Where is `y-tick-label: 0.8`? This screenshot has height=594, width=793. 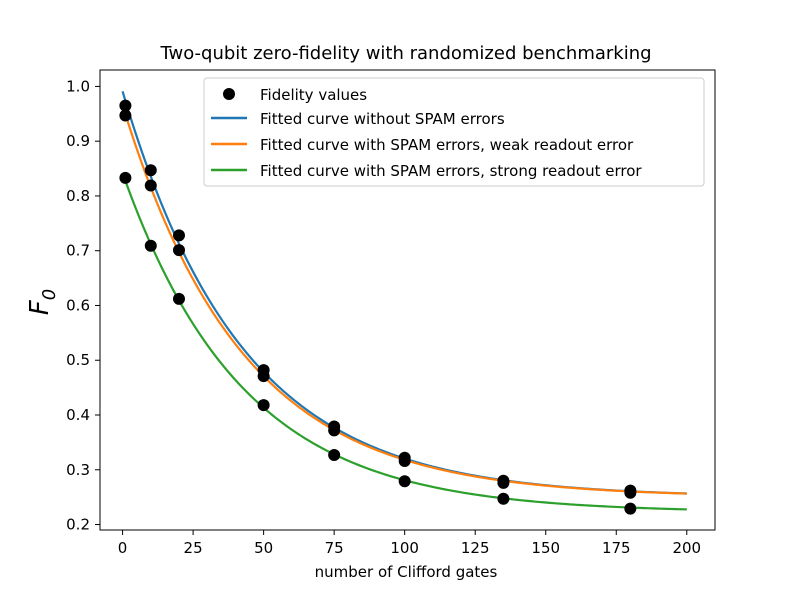 y-tick-label: 0.8 is located at coordinates (78, 196).